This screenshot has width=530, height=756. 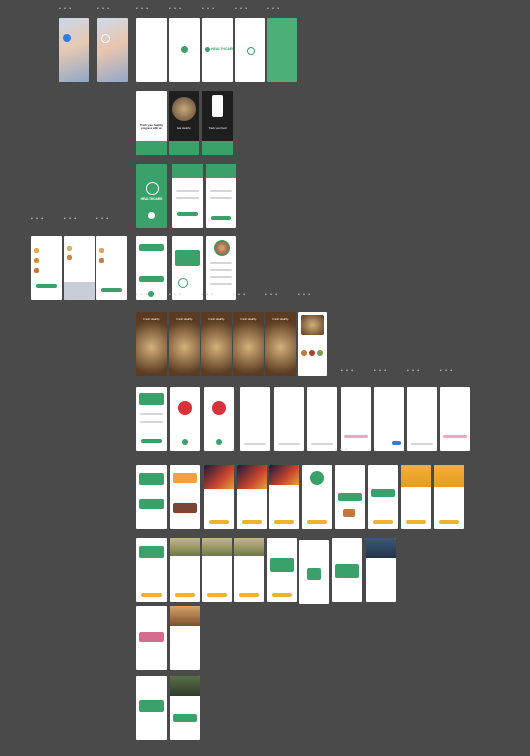 I want to click on food-1: Fresh Healthy, so click(x=151, y=344).